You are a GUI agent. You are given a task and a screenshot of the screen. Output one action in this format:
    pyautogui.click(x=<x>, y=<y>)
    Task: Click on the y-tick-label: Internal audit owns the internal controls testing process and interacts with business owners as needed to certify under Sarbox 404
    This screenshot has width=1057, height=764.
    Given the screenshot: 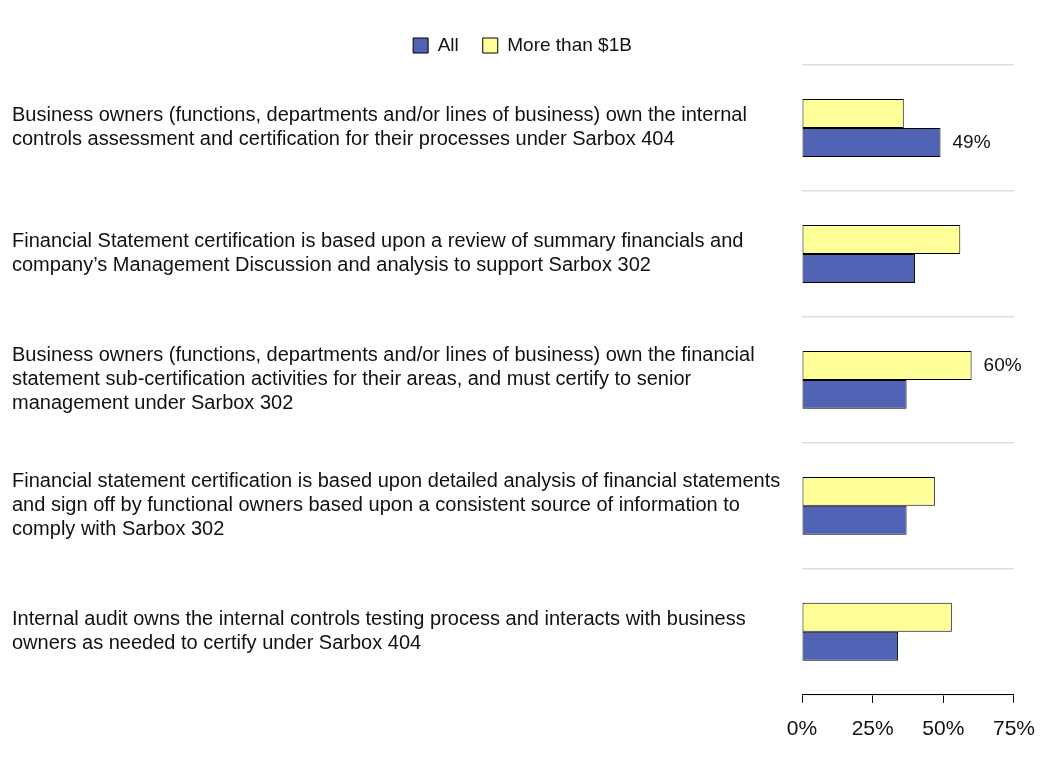 What is the action you would take?
    pyautogui.click(x=379, y=630)
    